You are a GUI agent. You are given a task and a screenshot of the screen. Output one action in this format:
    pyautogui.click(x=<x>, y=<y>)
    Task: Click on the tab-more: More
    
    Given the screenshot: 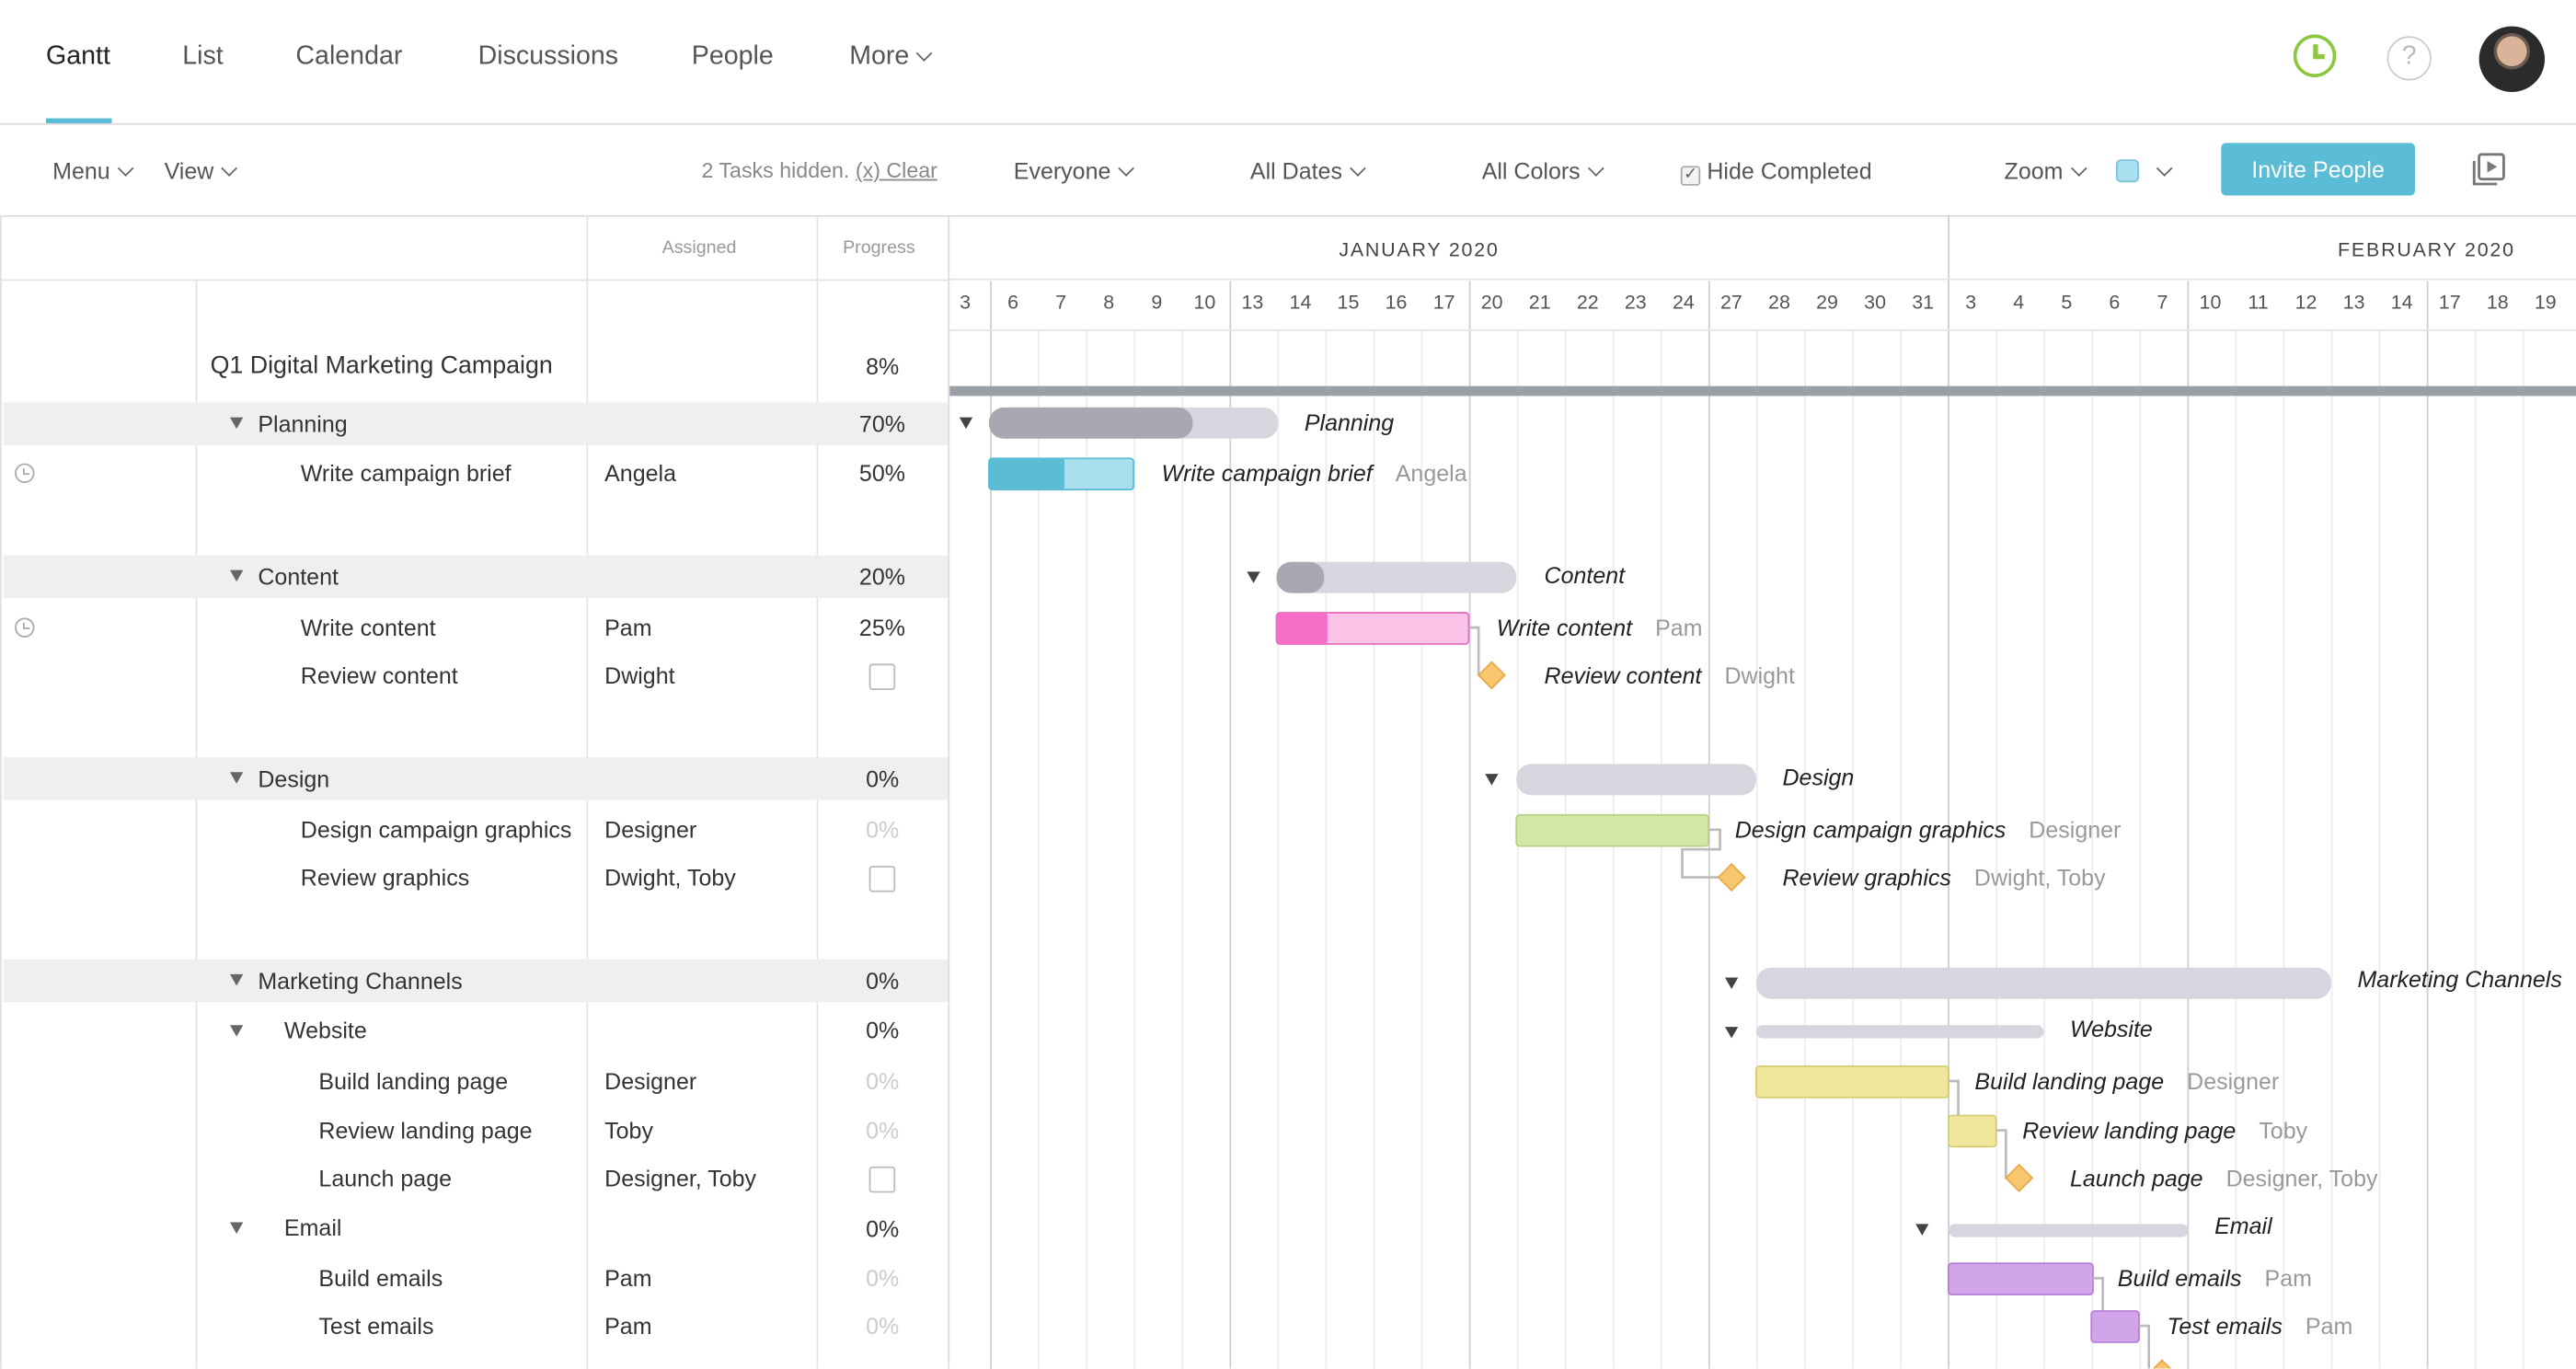 What is the action you would take?
    pyautogui.click(x=891, y=57)
    